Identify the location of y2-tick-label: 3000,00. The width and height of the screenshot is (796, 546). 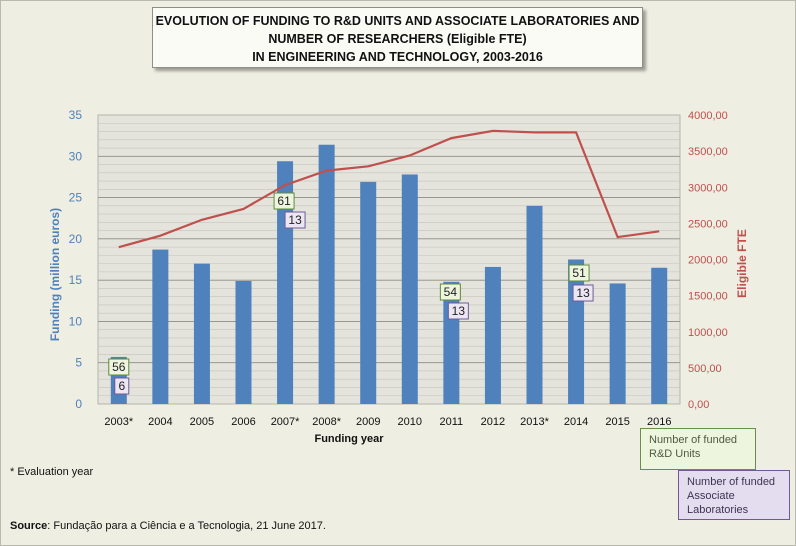
(708, 188).